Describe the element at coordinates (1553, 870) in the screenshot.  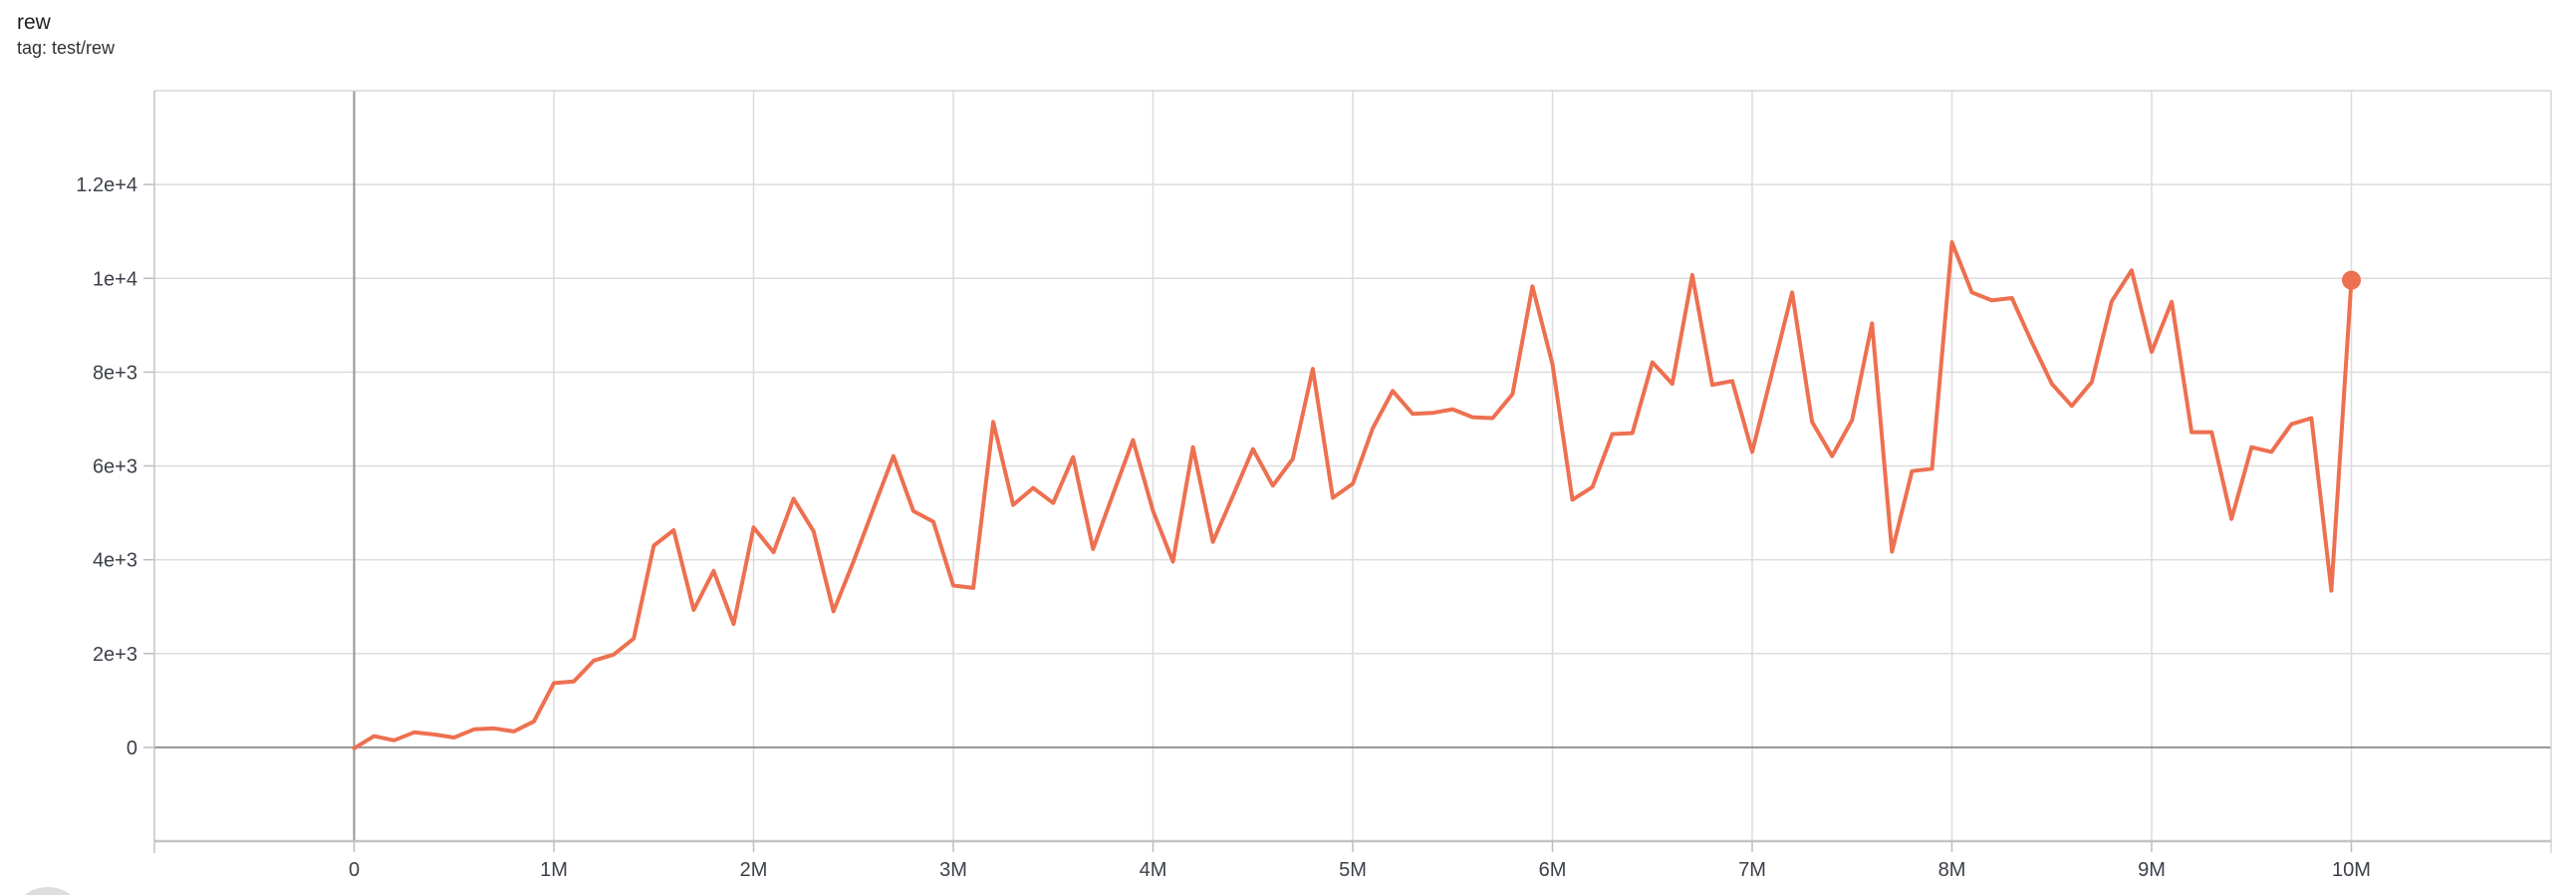
I see `x-tick-label: 6M` at that location.